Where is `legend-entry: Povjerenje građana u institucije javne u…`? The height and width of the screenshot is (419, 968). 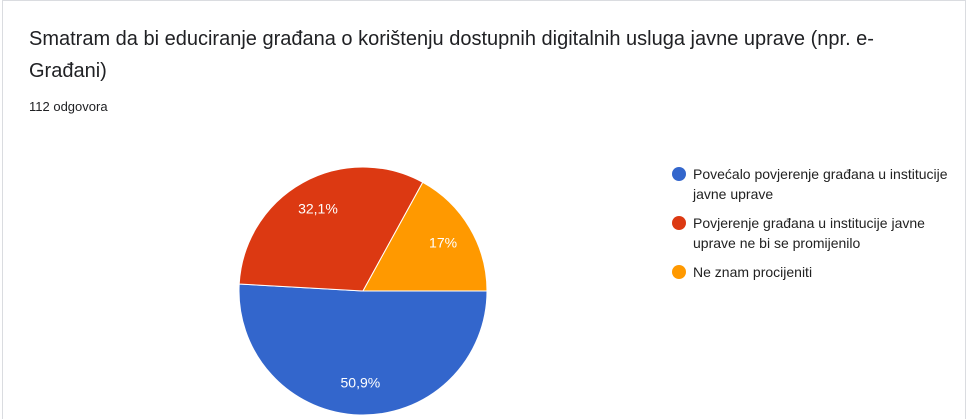
legend-entry: Povjerenje građana u institucije javne u… is located at coordinates (814, 233).